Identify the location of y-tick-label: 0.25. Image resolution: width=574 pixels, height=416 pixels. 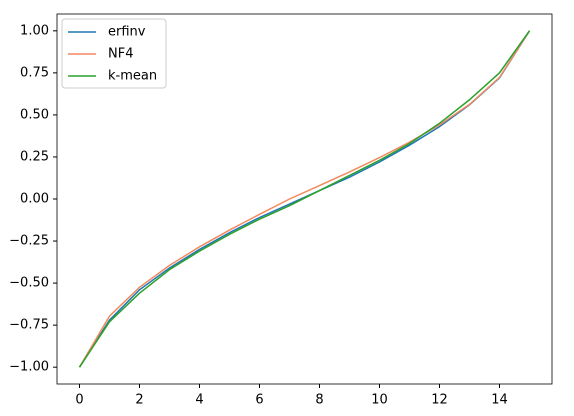
(34, 156).